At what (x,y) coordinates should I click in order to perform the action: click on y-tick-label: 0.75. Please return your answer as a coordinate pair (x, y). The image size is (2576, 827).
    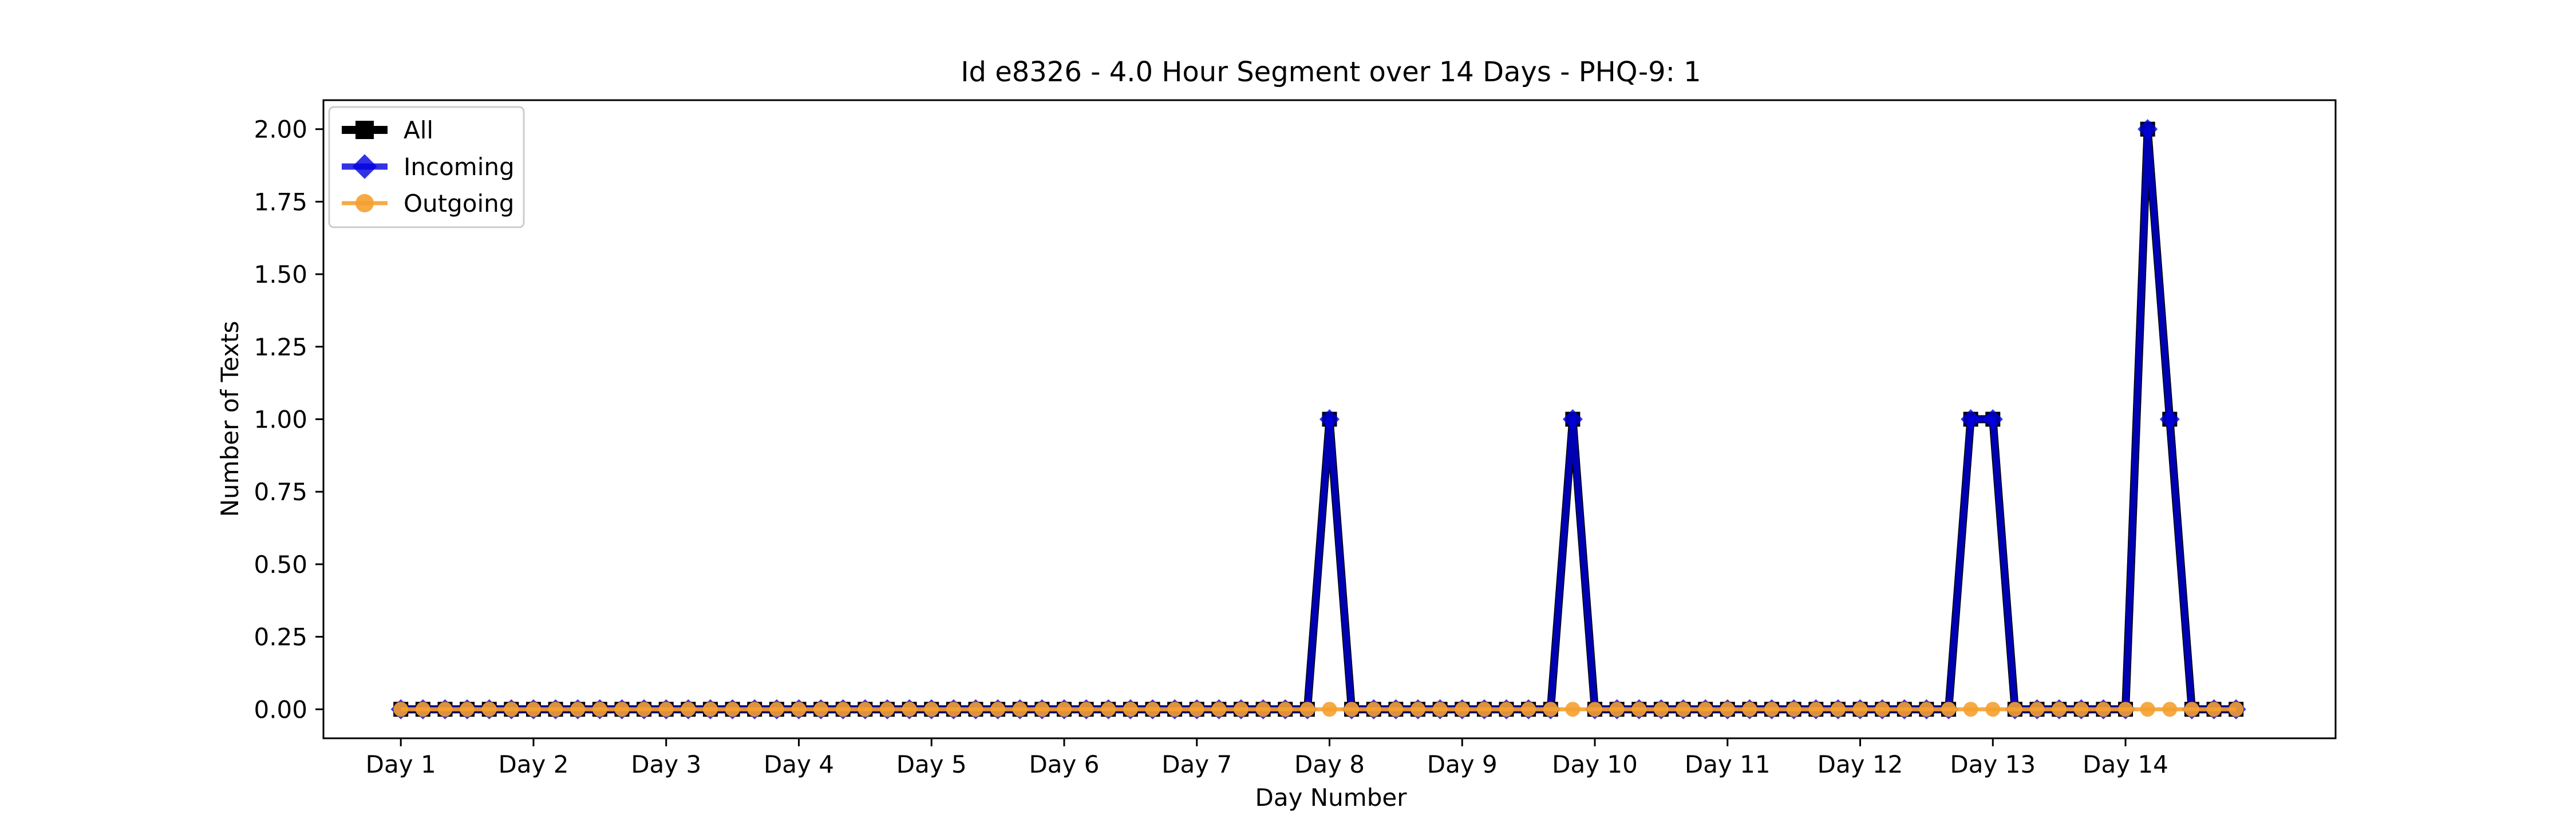
    Looking at the image, I should click on (280, 492).